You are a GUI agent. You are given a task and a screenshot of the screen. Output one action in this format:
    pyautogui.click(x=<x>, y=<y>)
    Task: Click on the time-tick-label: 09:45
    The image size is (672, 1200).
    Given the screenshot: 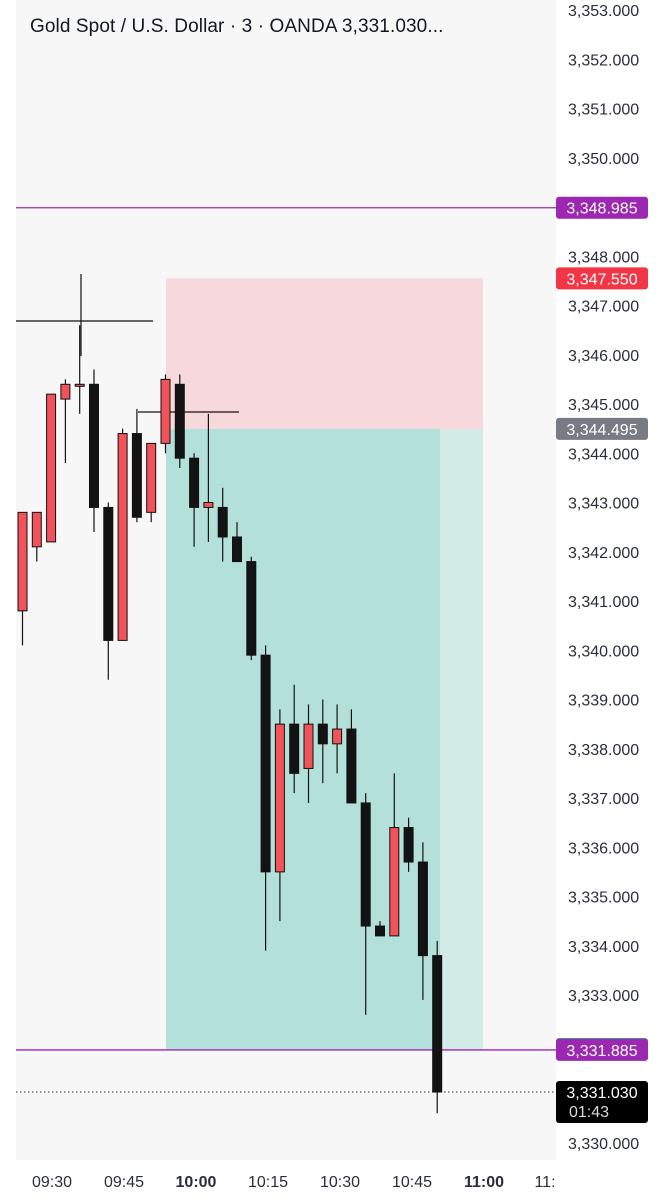 What is the action you would take?
    pyautogui.click(x=124, y=1182)
    